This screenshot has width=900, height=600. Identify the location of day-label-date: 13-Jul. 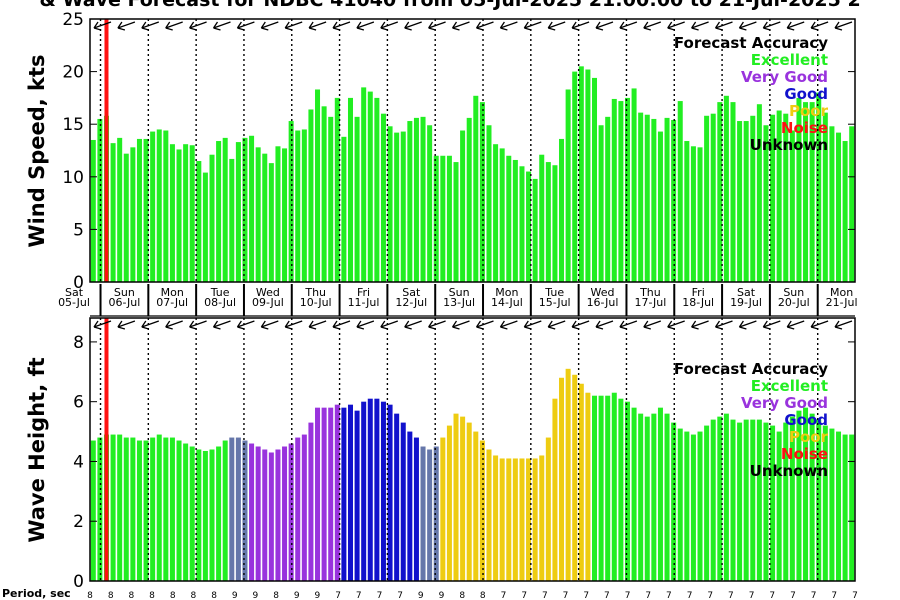
(459, 302).